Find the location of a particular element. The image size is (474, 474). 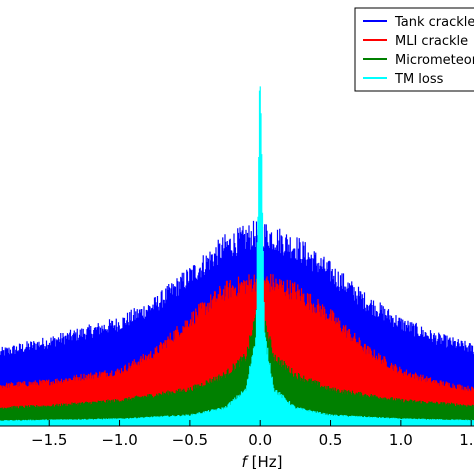

x-tick-label: 1.5 is located at coordinates (466, 440).